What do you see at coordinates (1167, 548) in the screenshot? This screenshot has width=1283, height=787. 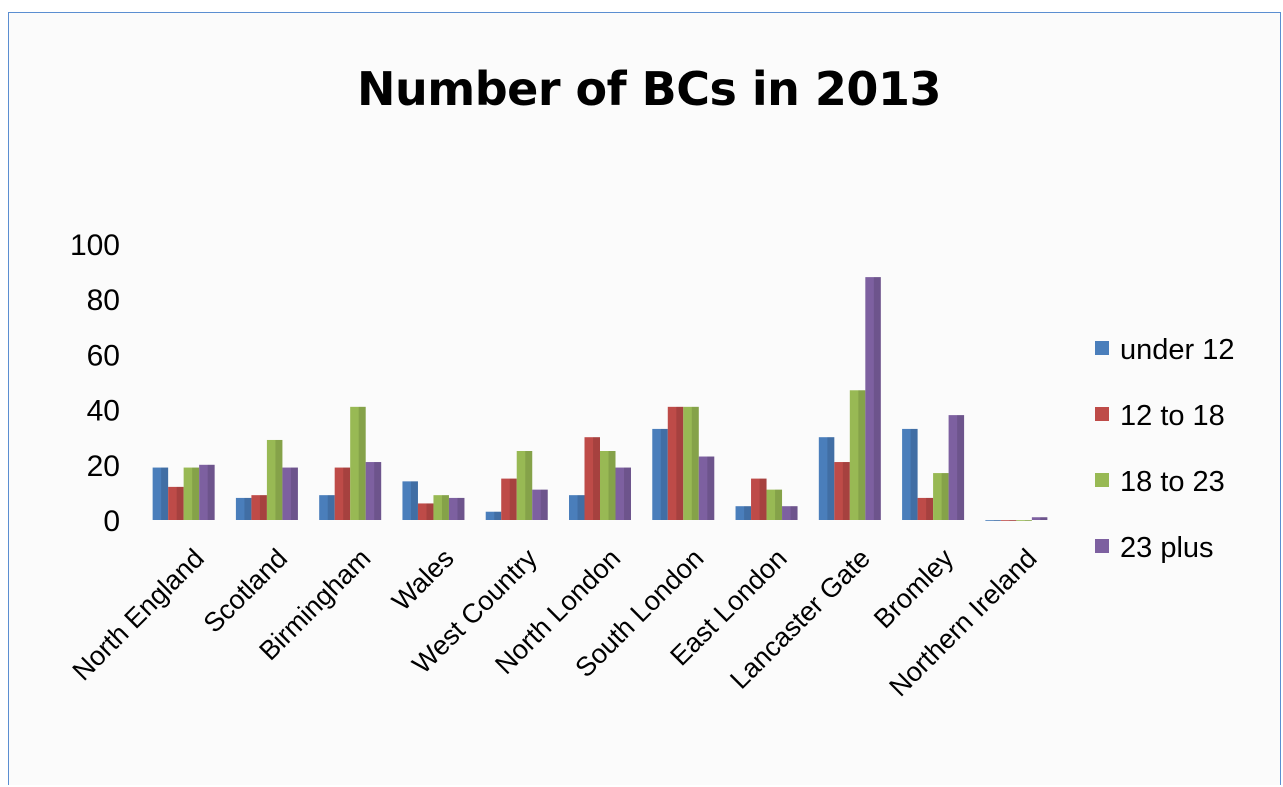 I see `legend-label: 23 plus` at bounding box center [1167, 548].